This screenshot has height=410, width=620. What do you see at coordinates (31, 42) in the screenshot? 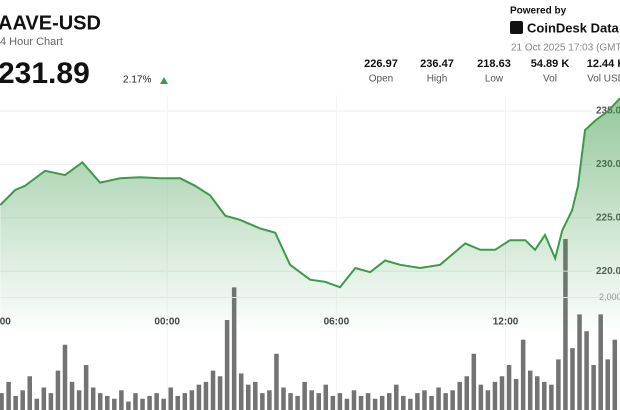
I see `subtitle: 4 Hour Chart` at bounding box center [31, 42].